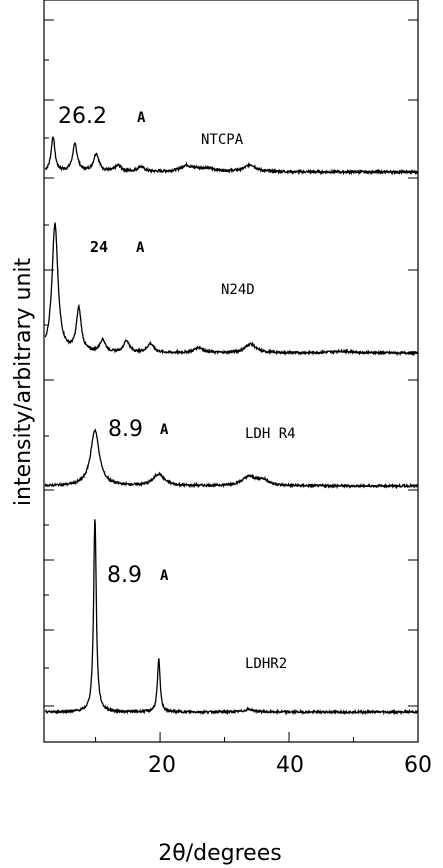 The image size is (443, 868). What do you see at coordinates (140, 248) in the screenshot?
I see `annotation-n24d-unit: A` at bounding box center [140, 248].